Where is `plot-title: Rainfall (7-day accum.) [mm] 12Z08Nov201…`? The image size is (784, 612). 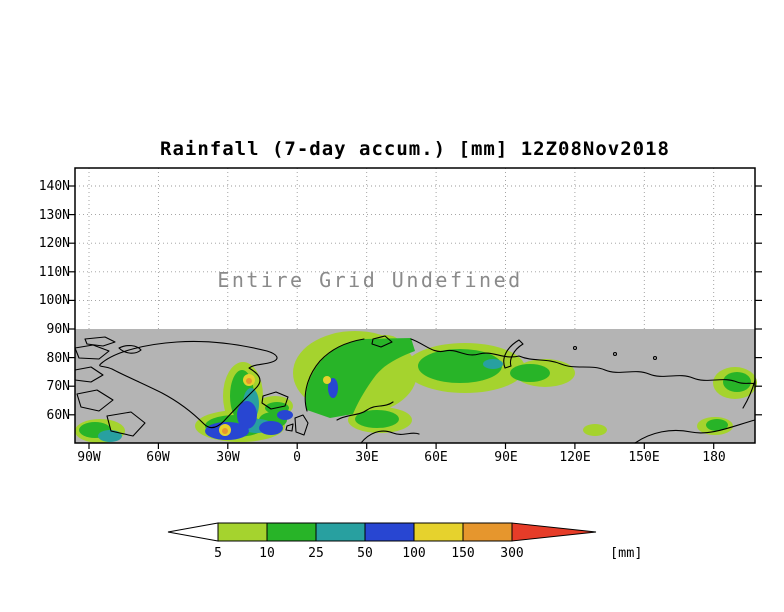
plot-title: Rainfall (7-day accum.) [mm] 12Z08Nov201… is located at coordinates (415, 149).